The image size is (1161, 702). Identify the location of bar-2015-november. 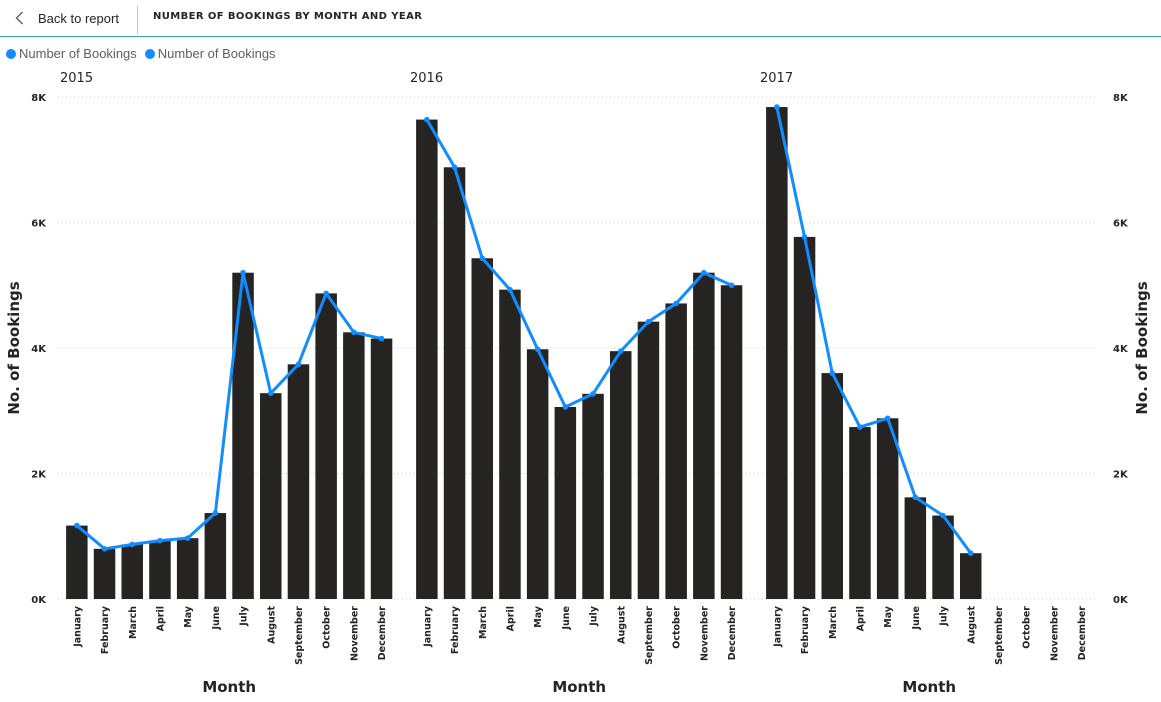
(354, 465).